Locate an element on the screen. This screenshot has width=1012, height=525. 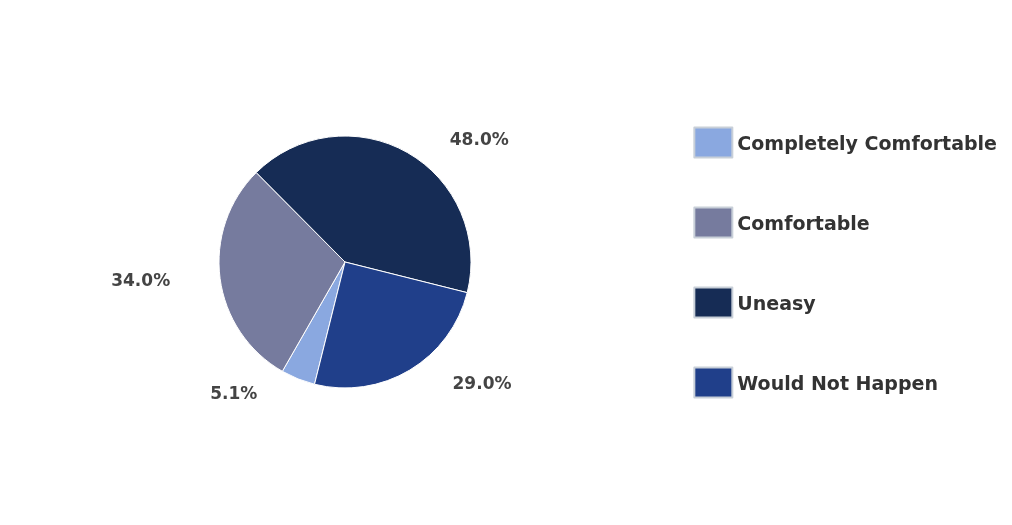
legend-label: Completely Comfortable is located at coordinates (867, 142).